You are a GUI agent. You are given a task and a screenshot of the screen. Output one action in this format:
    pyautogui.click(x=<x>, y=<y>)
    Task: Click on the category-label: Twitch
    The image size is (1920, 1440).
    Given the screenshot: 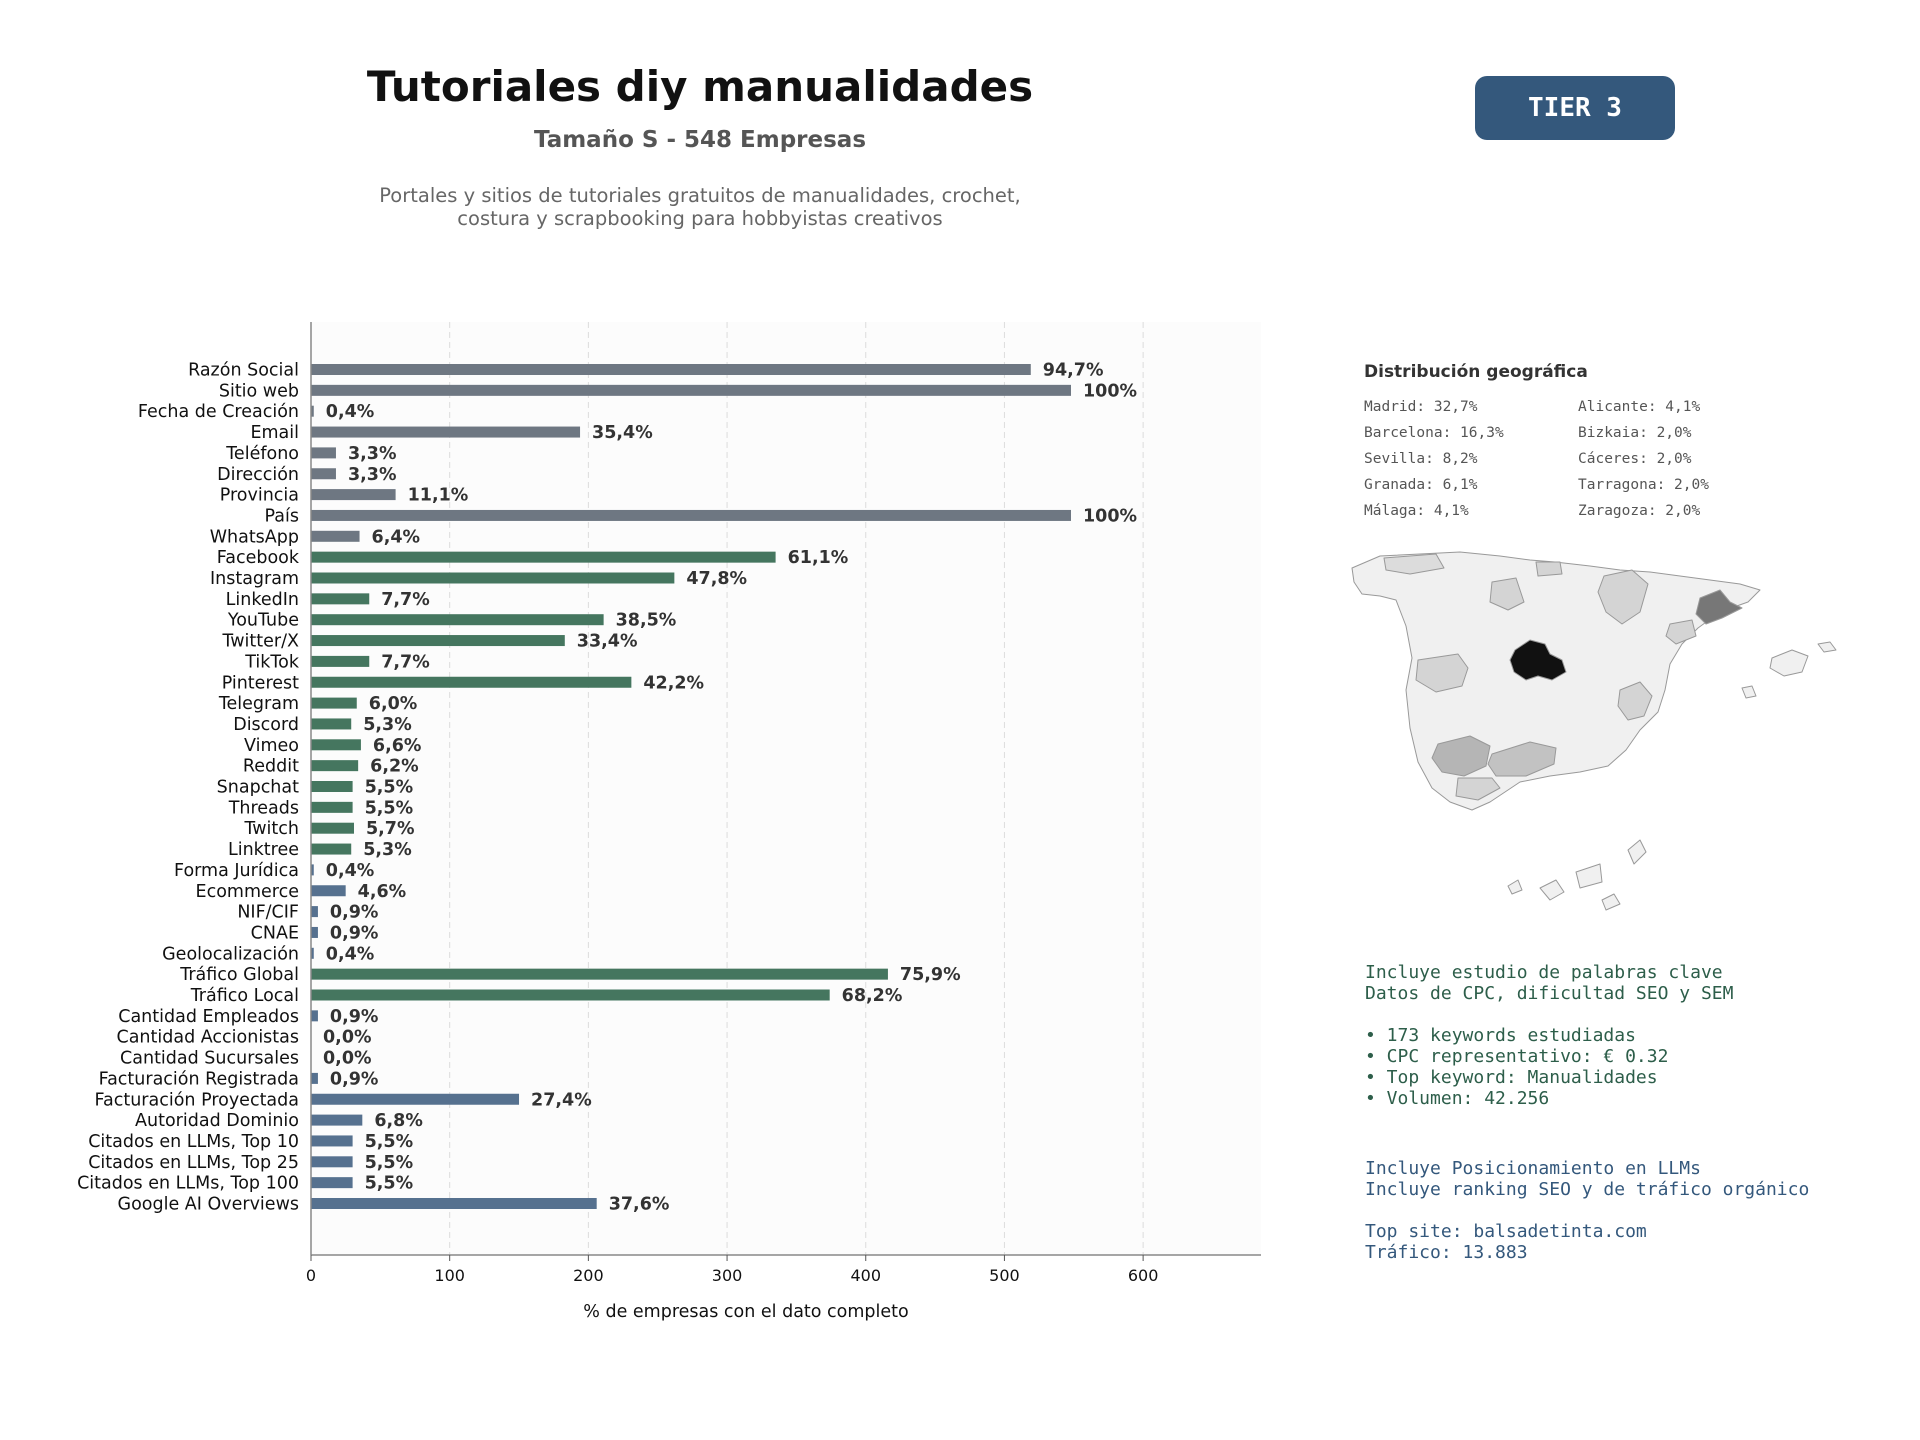 What is the action you would take?
    pyautogui.click(x=271, y=829)
    